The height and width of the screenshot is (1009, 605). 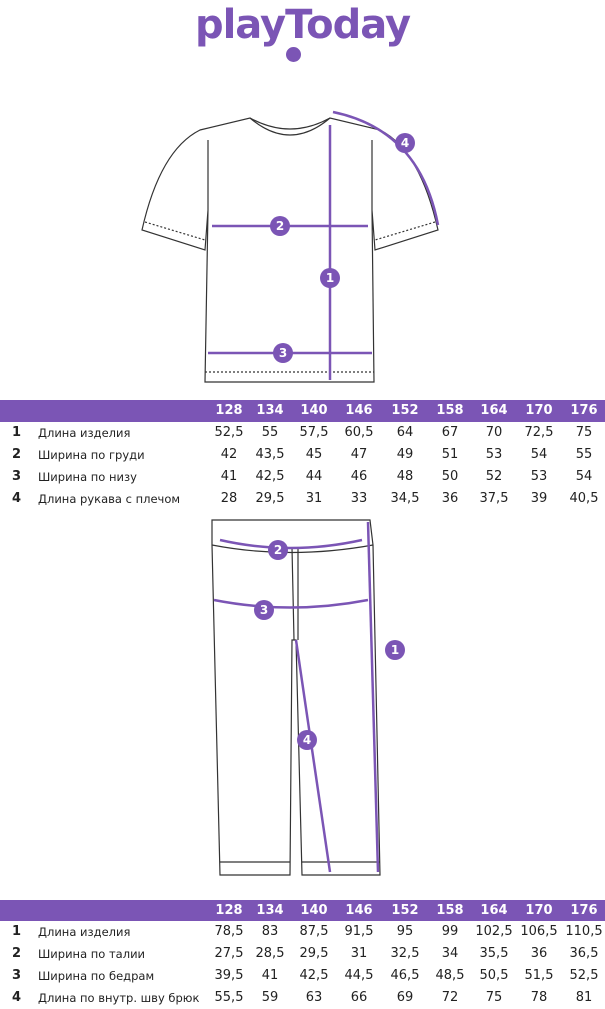 I want to click on cell-value: 70, so click(x=494, y=432).